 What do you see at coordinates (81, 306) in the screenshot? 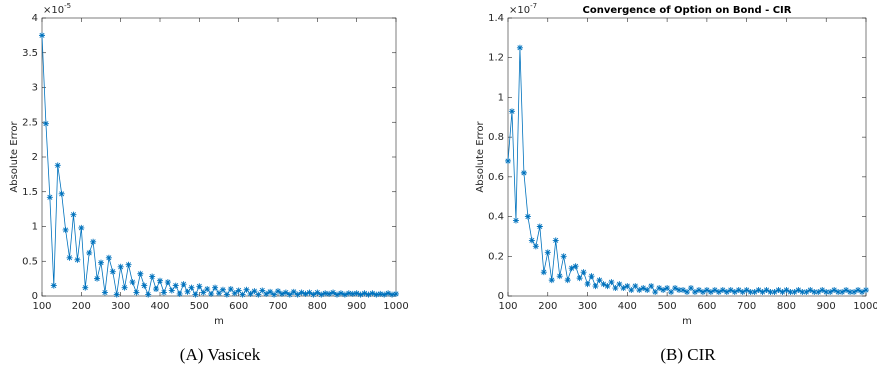
I see `x-tick-label: 200` at bounding box center [81, 306].